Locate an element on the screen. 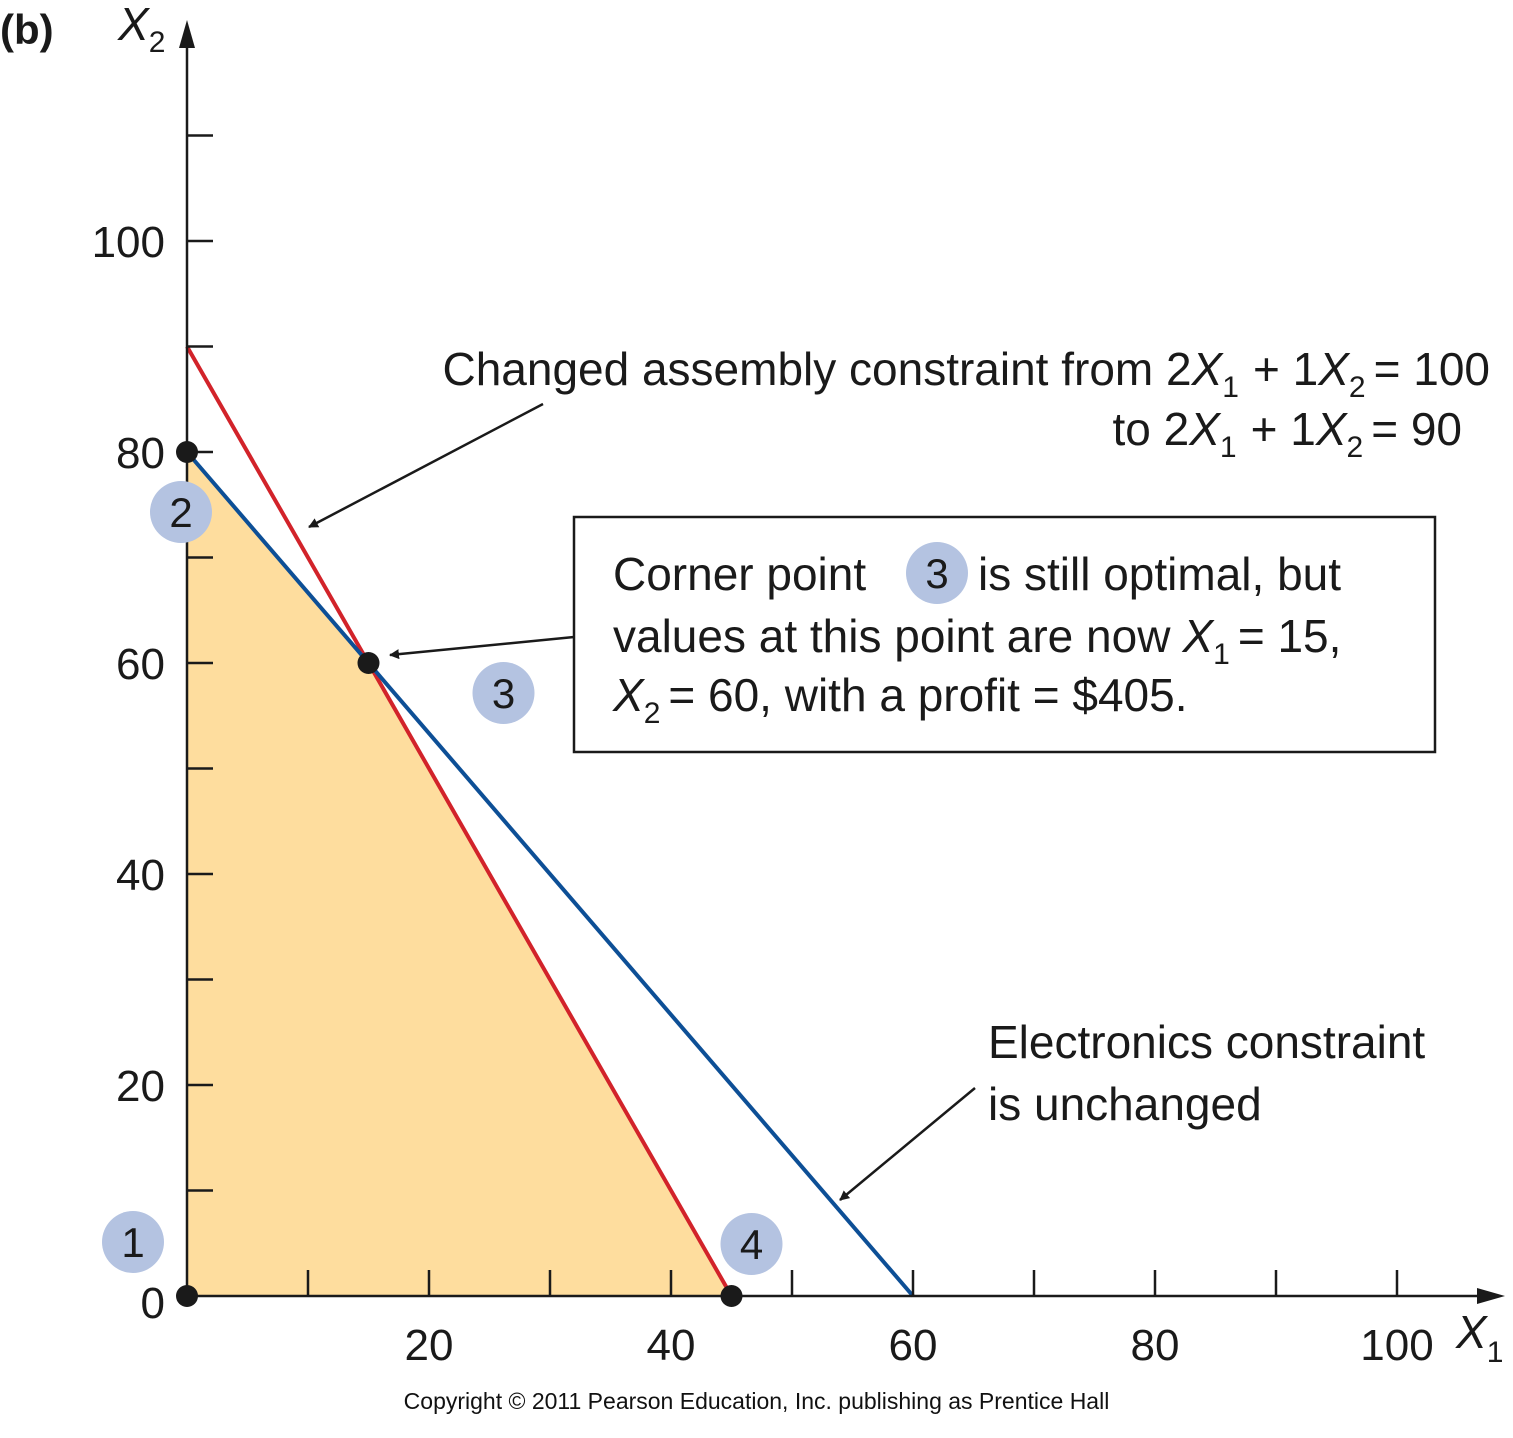 The width and height of the screenshot is (1513, 1438). corner-badge-label-4: 4 is located at coordinates (751, 1244).